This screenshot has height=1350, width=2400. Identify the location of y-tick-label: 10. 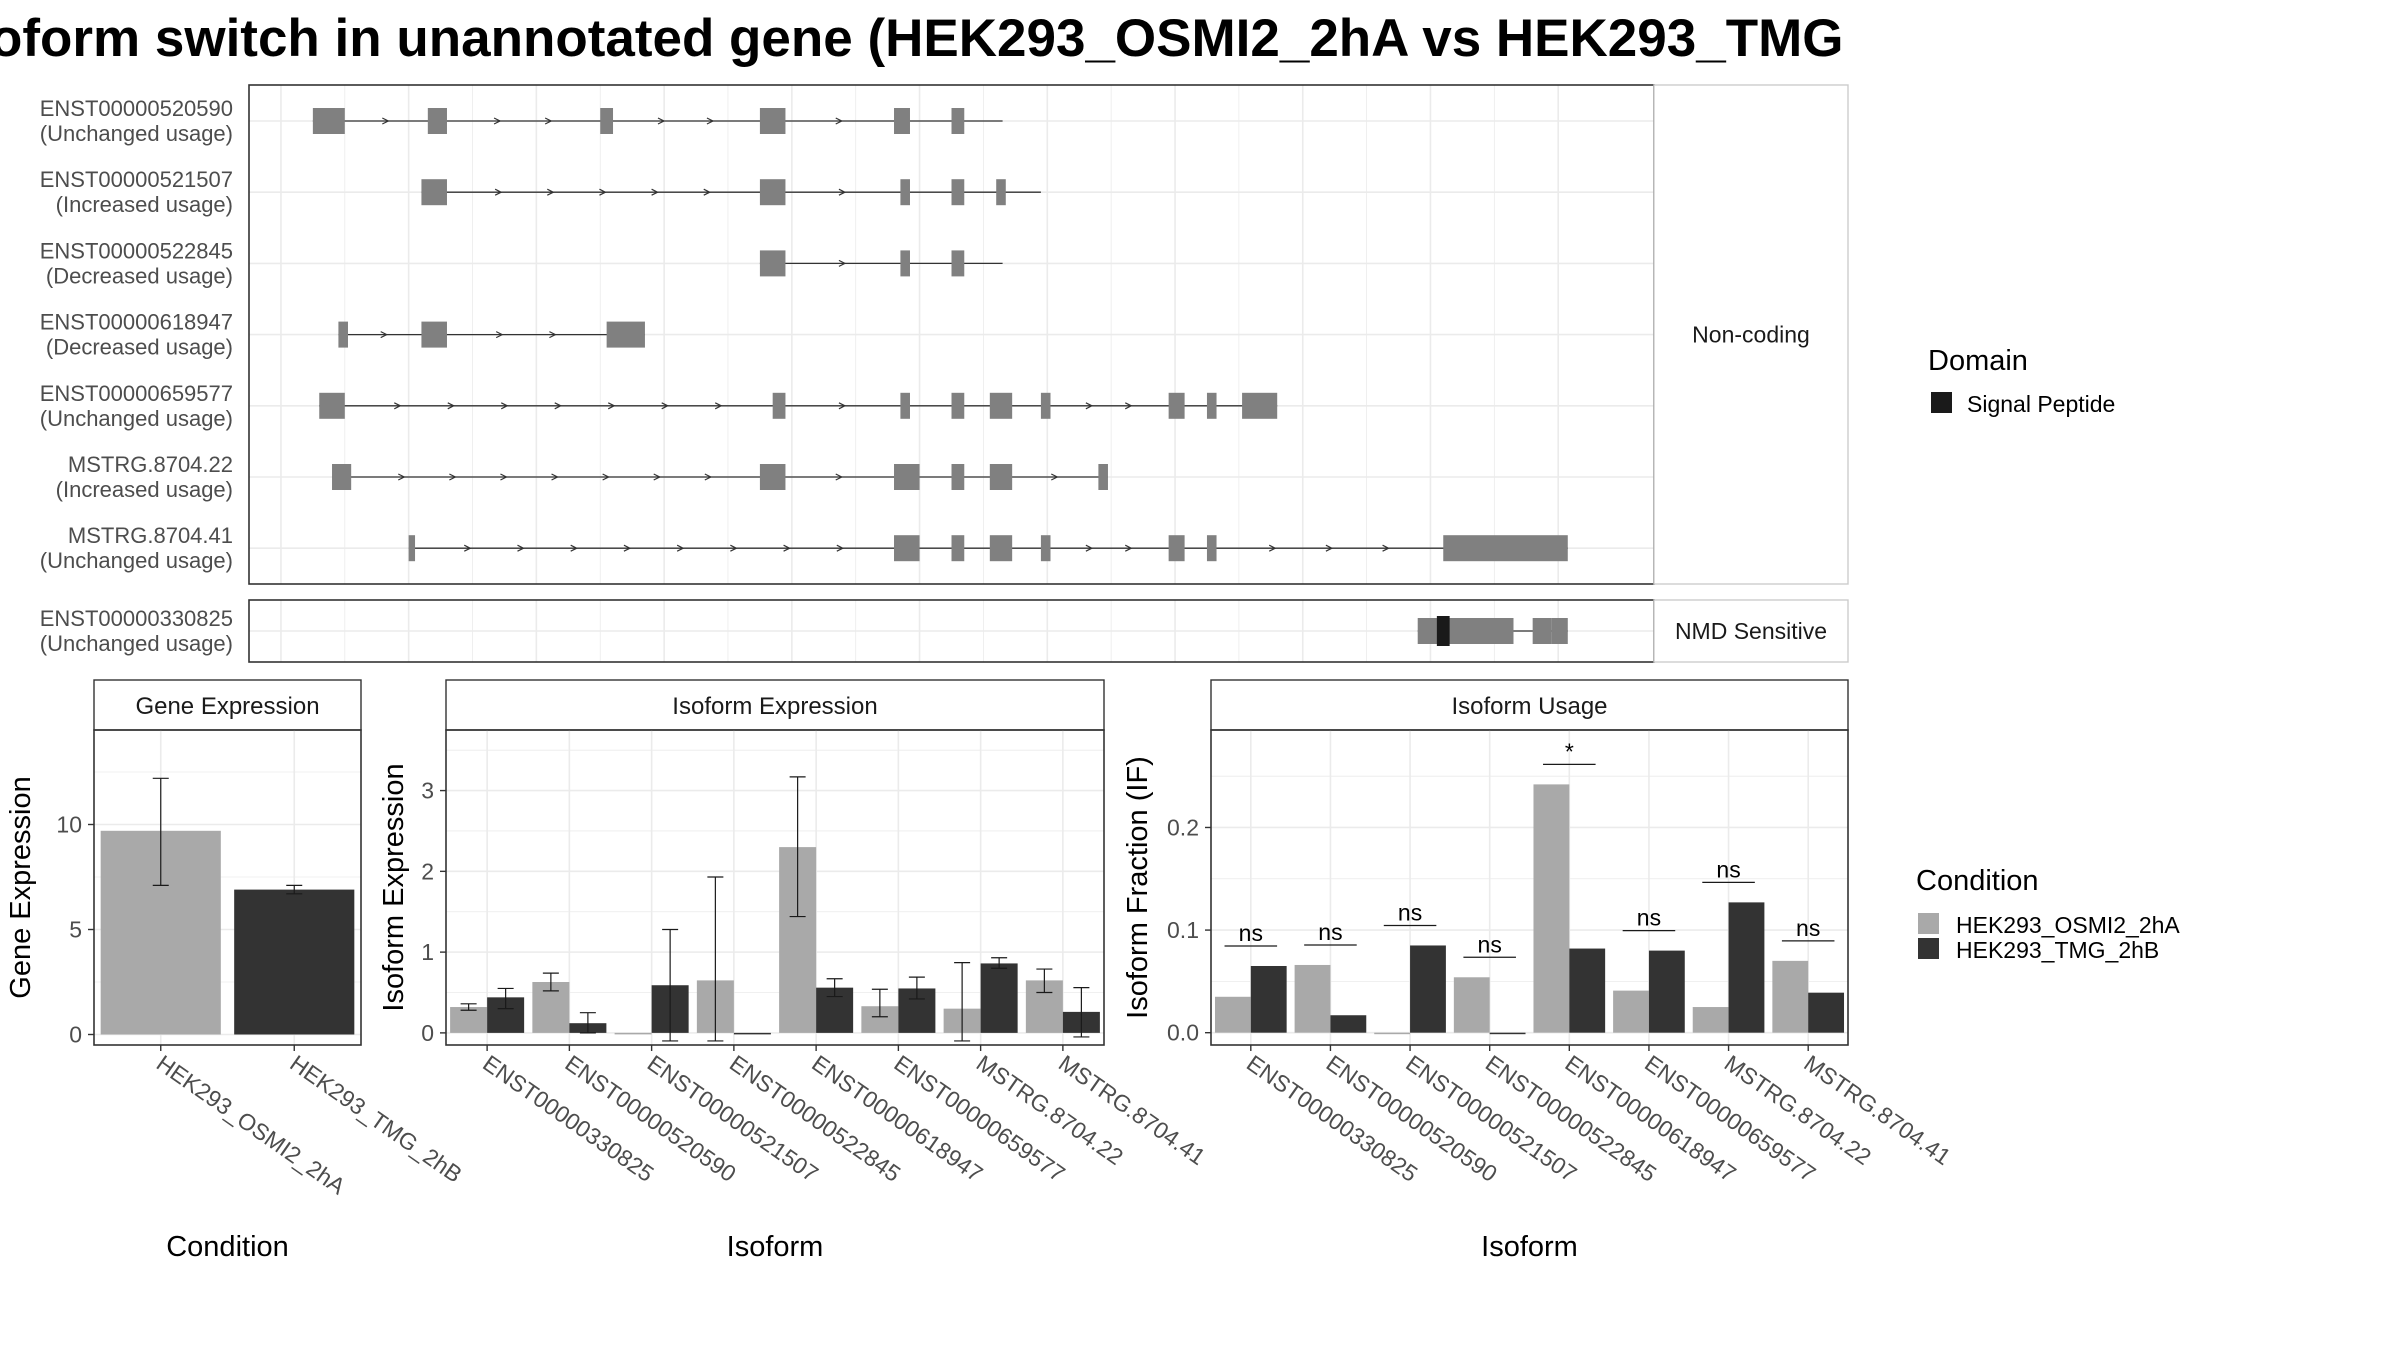
(69, 825).